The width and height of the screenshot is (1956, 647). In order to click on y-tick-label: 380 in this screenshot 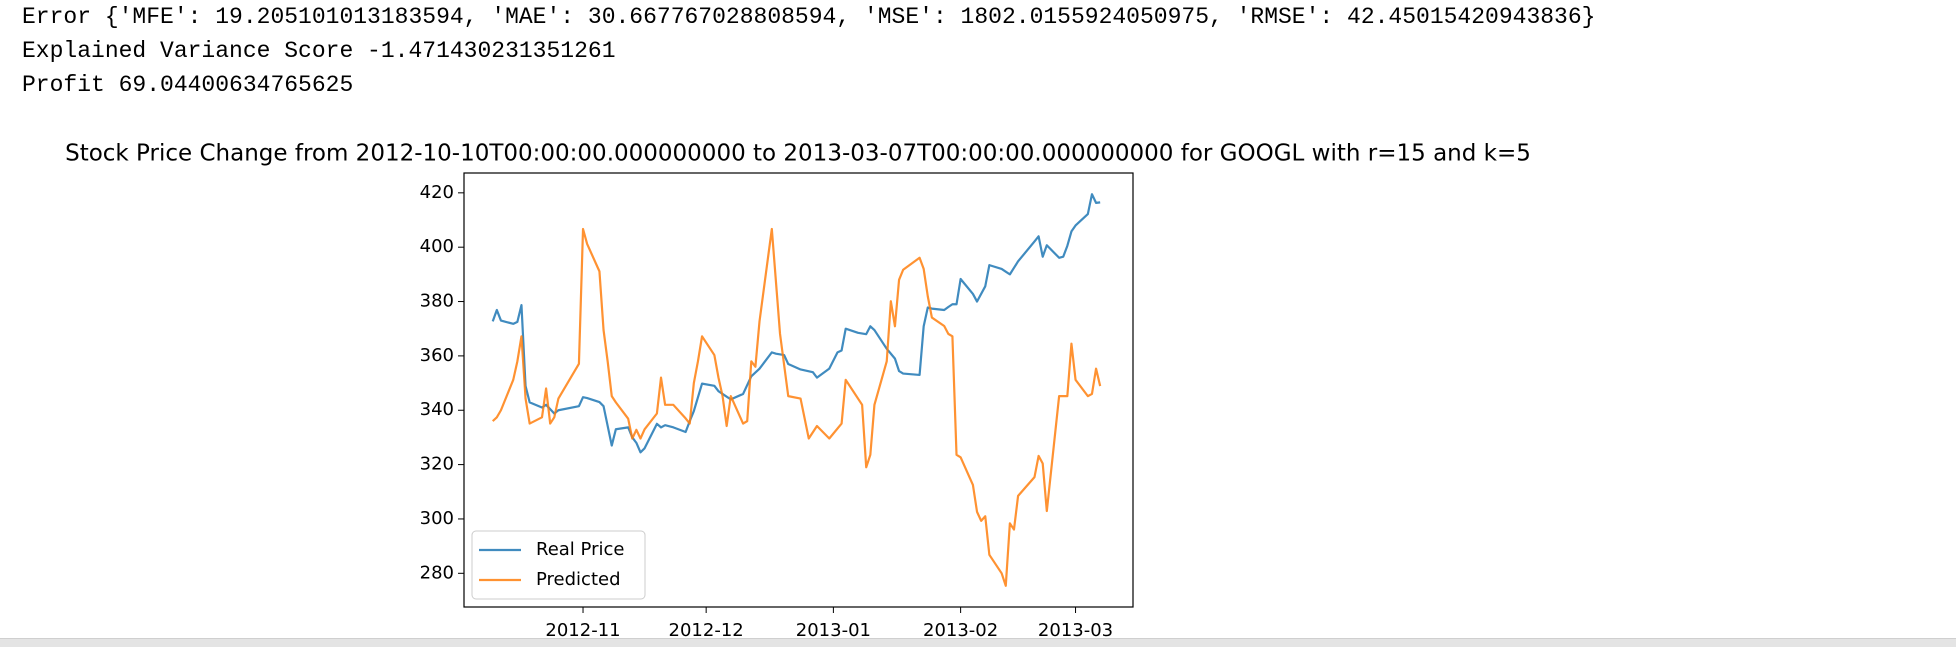, I will do `click(437, 301)`.